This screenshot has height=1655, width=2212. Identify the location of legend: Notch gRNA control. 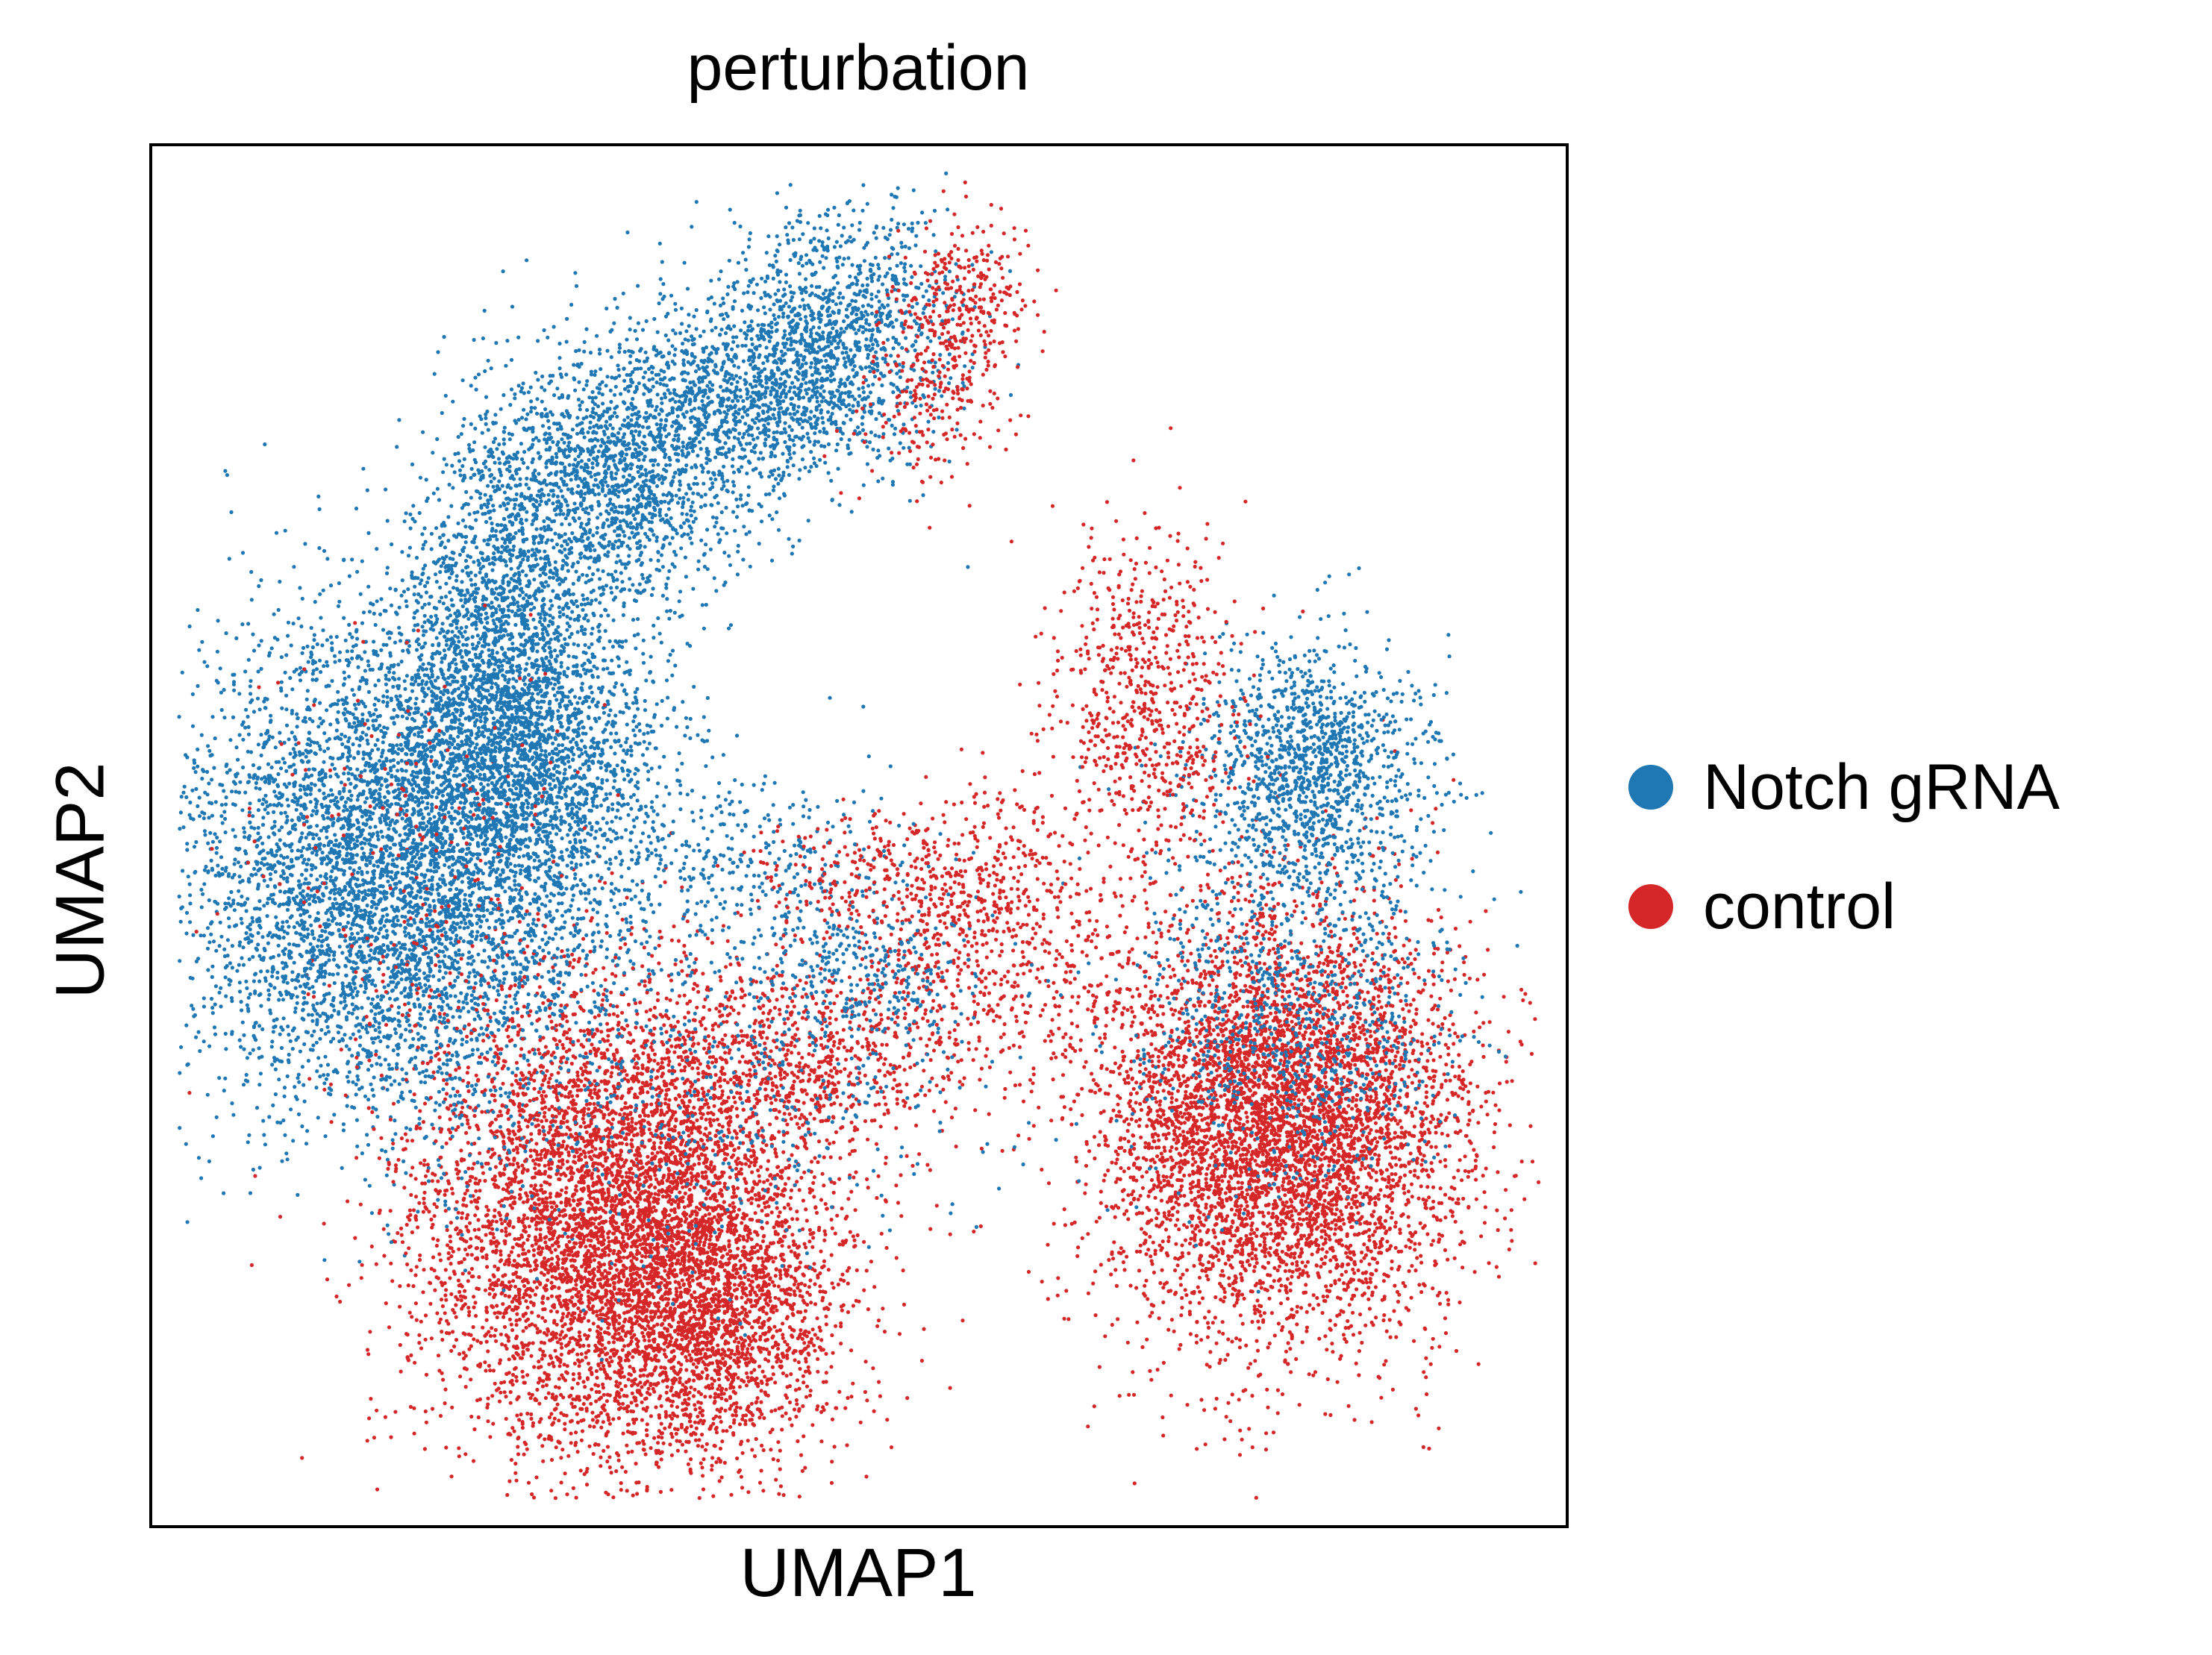
(1844, 847).